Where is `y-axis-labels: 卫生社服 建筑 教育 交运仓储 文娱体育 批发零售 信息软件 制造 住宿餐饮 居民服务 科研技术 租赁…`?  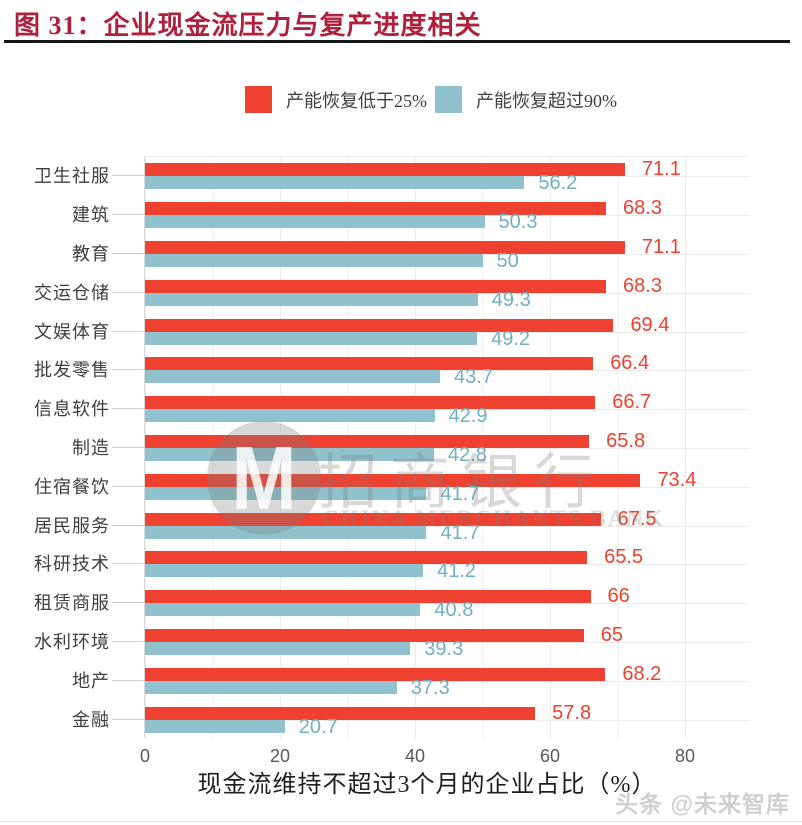 y-axis-labels: 卫生社服 建筑 教育 交运仓储 文娱体育 批发零售 信息软件 制造 住宿餐饮 居民服务 科研技术 租赁… is located at coordinates (55, 447).